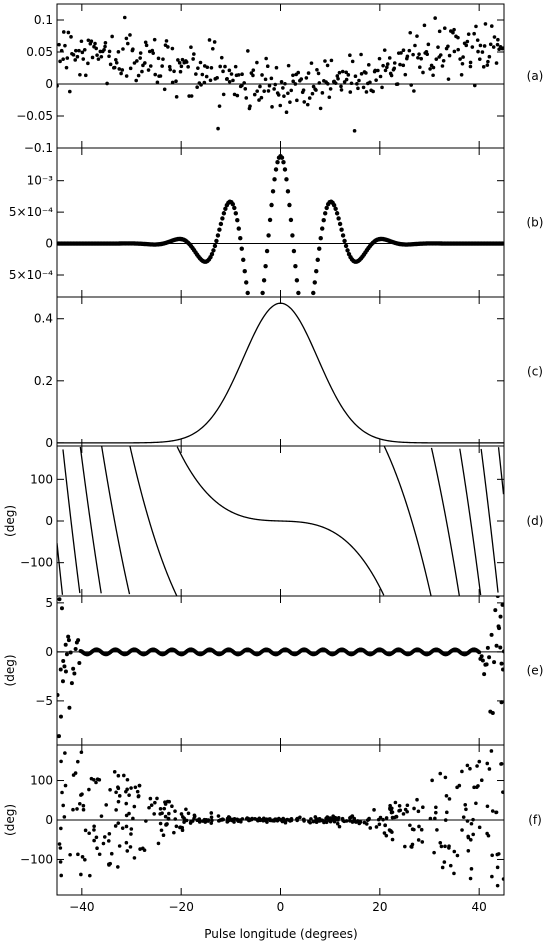 The height and width of the screenshot is (943, 545). Describe the element at coordinates (49, 652) in the screenshot. I see `y-tick-label: 0` at that location.